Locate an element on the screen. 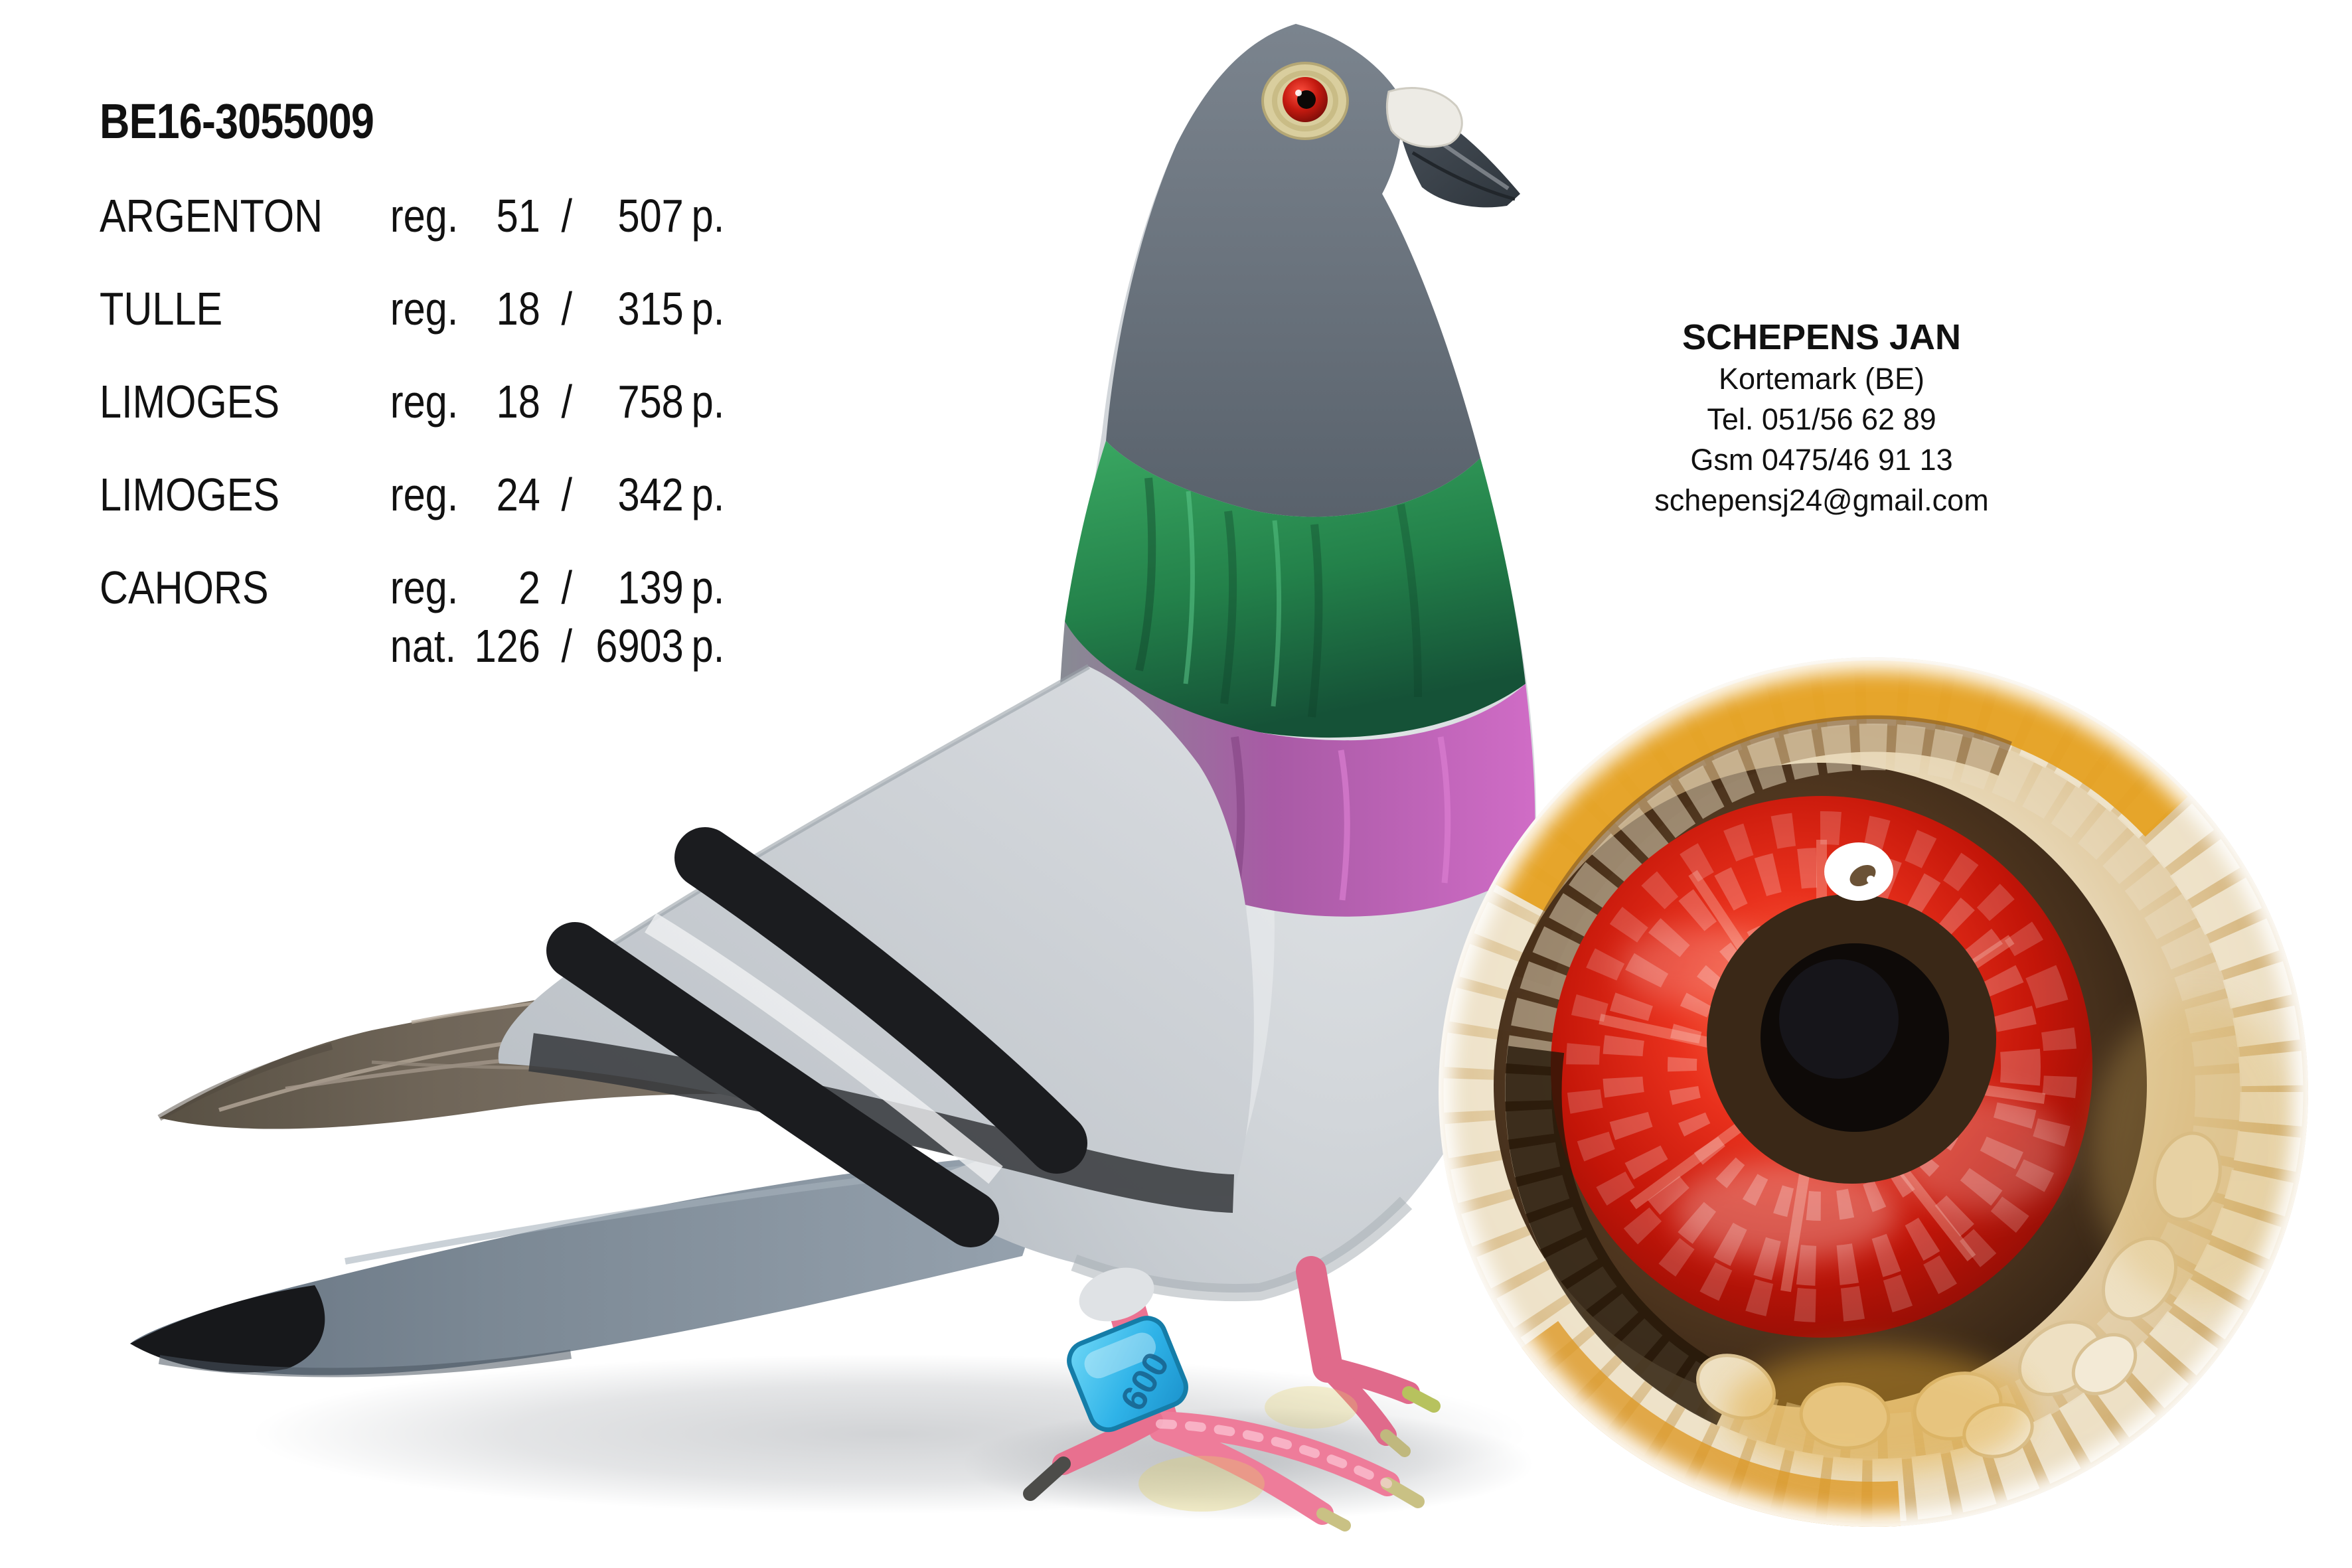 Image resolution: width=2352 pixels, height=1568 pixels. race-row: LIMOGES reg. 24 / 342 p. is located at coordinates (417, 495).